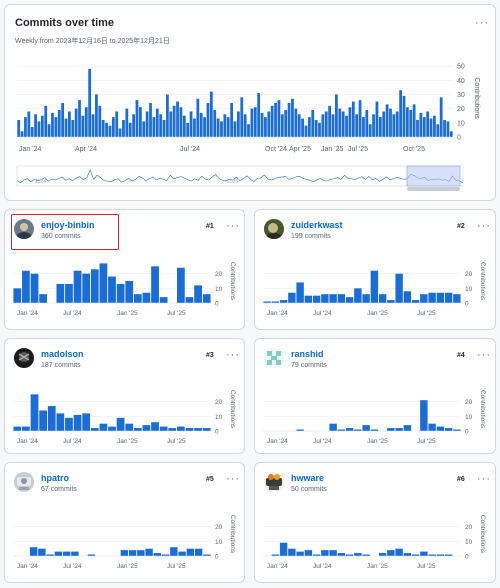 The height and width of the screenshot is (588, 500). What do you see at coordinates (433, 176) in the screenshot?
I see `range-selection-handle` at bounding box center [433, 176].